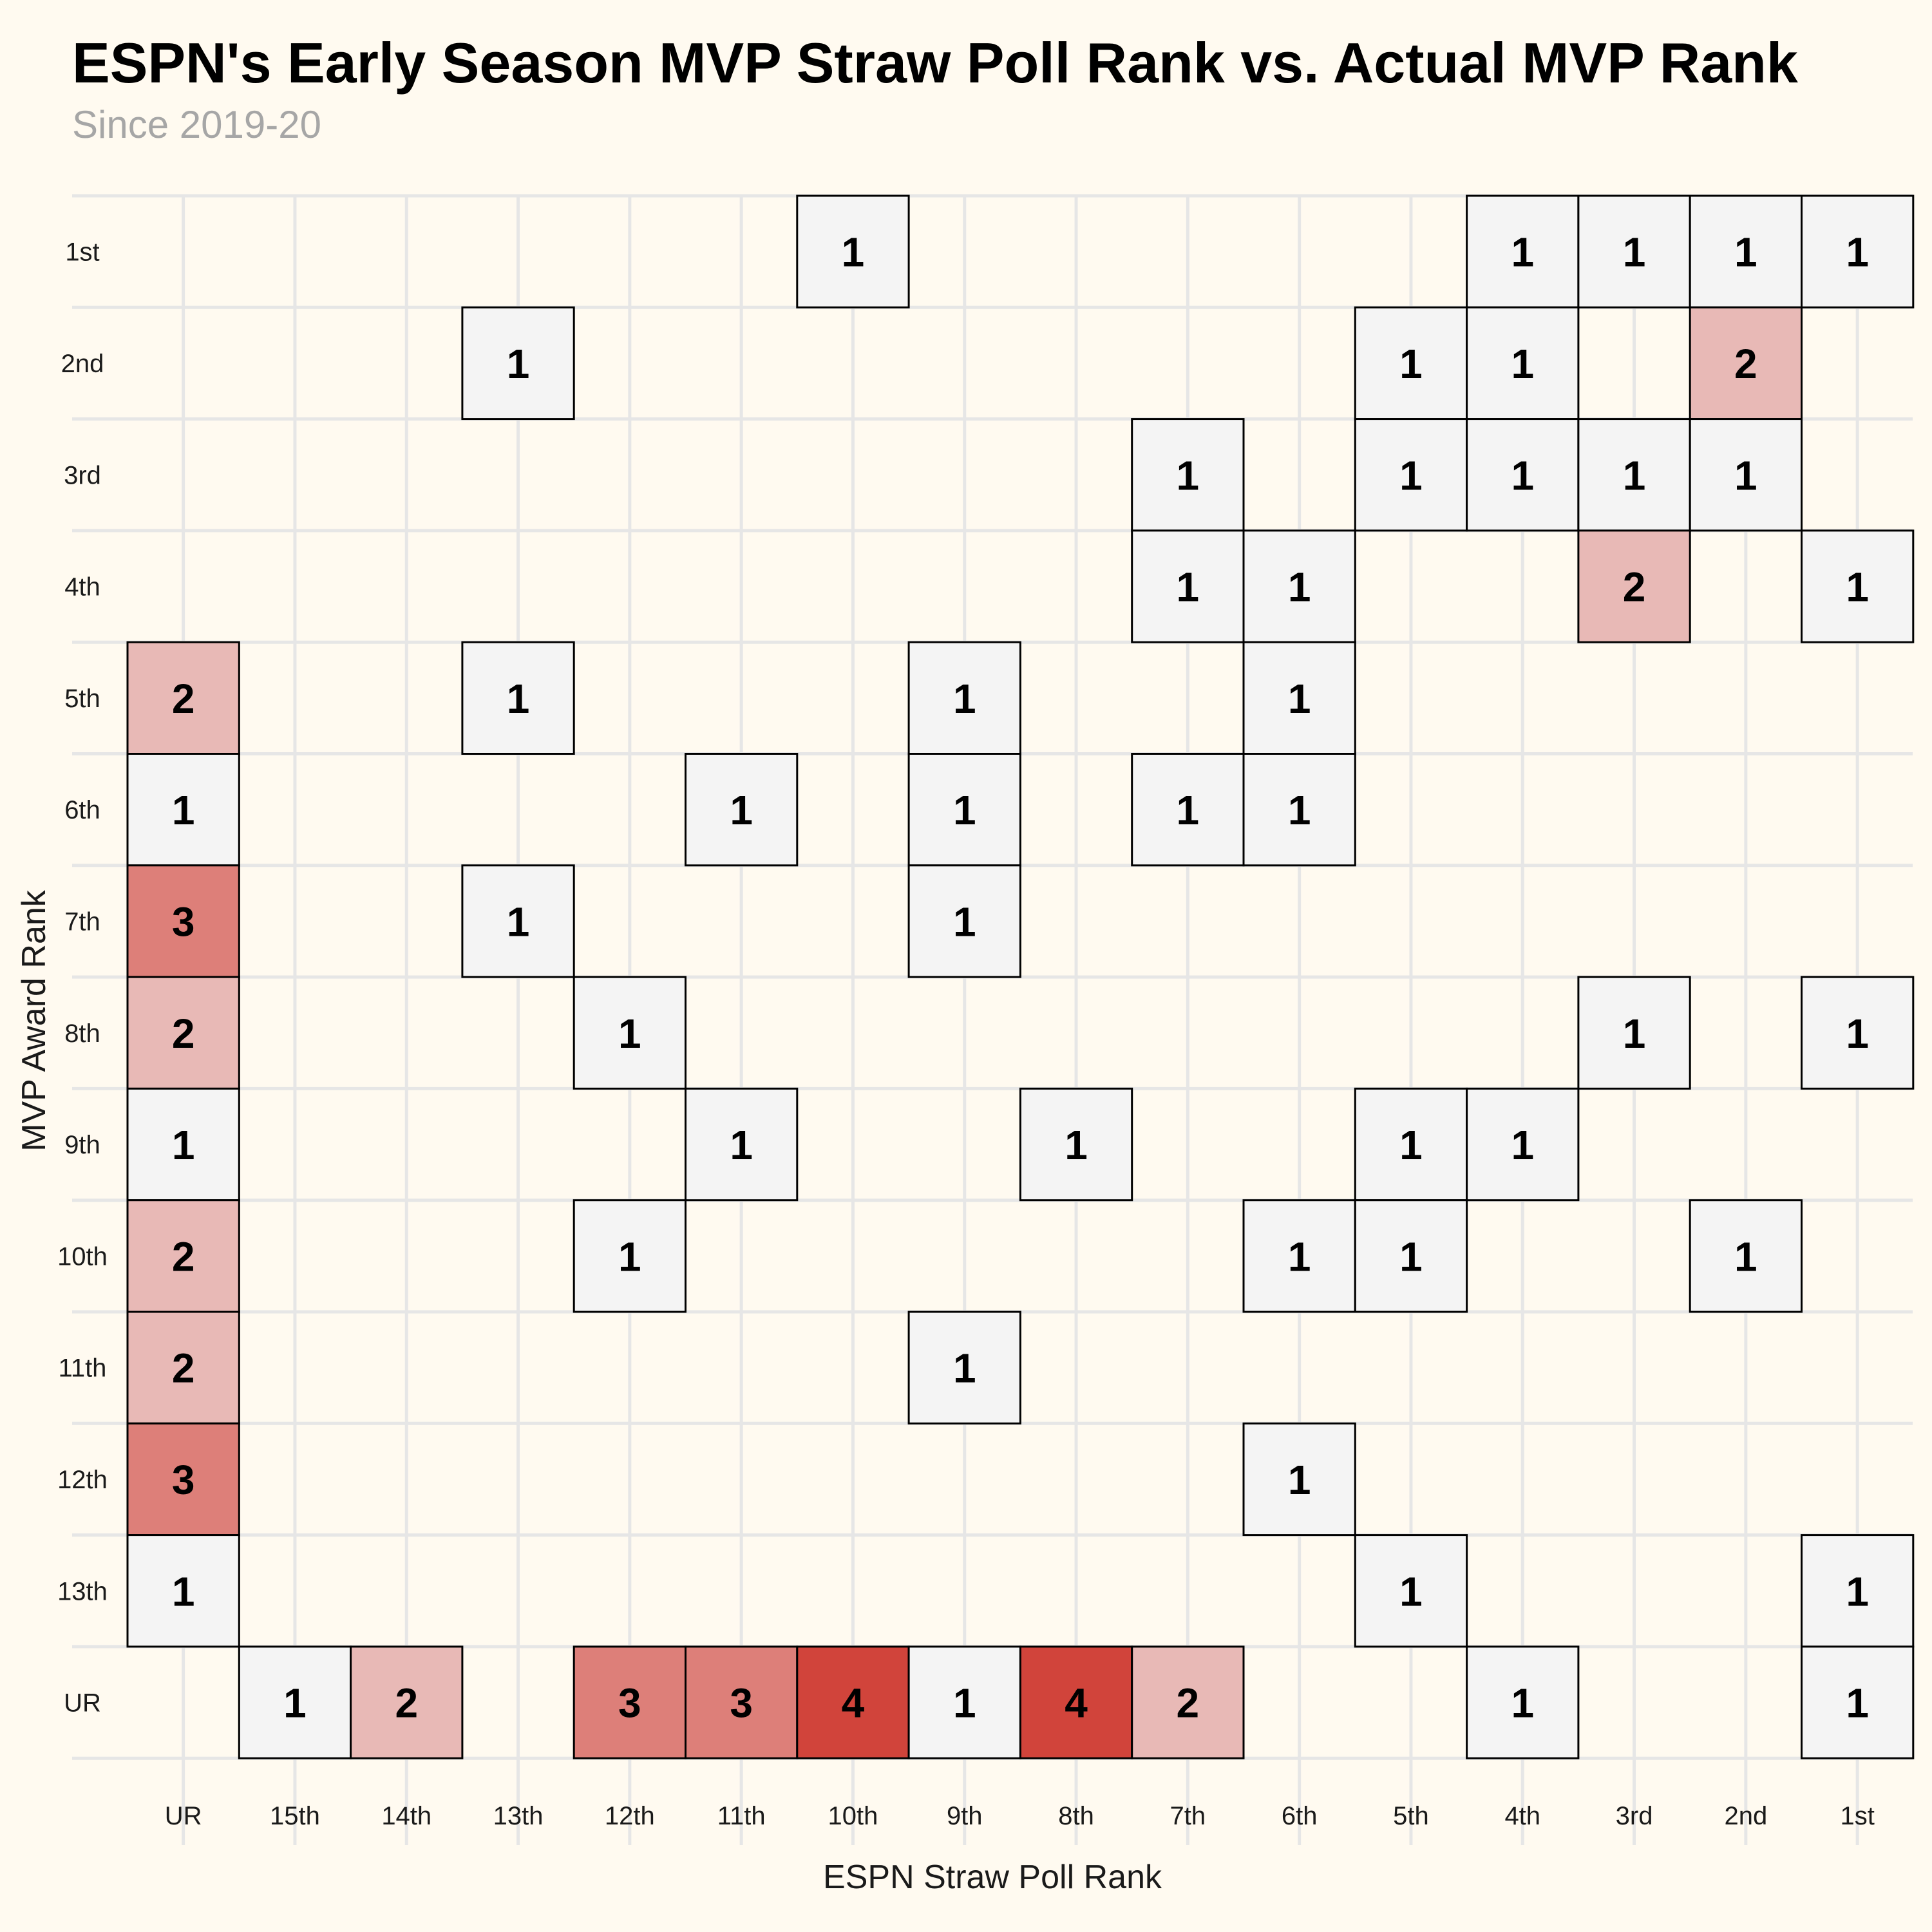 This screenshot has height=1932, width=1932. I want to click on y-tick-label: UR, so click(83, 1704).